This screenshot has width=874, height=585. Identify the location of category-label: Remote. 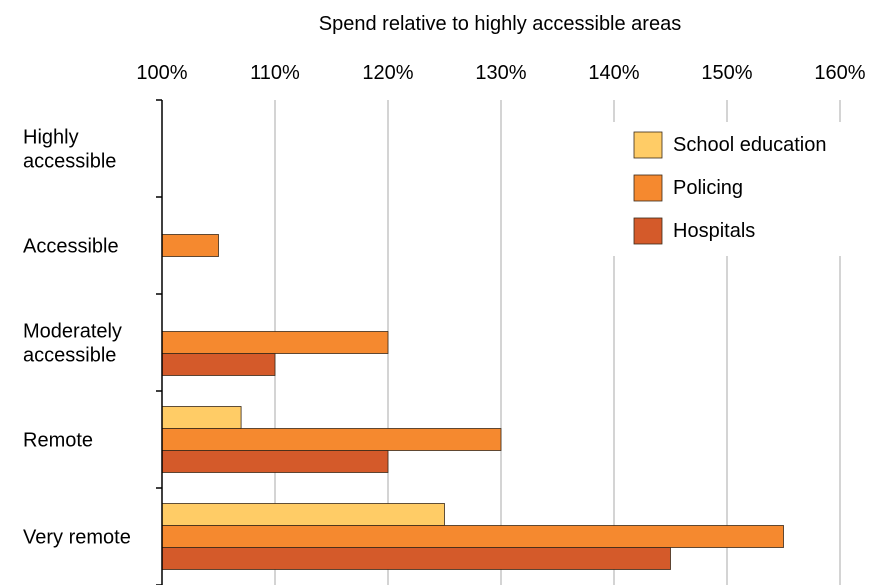
(58, 441).